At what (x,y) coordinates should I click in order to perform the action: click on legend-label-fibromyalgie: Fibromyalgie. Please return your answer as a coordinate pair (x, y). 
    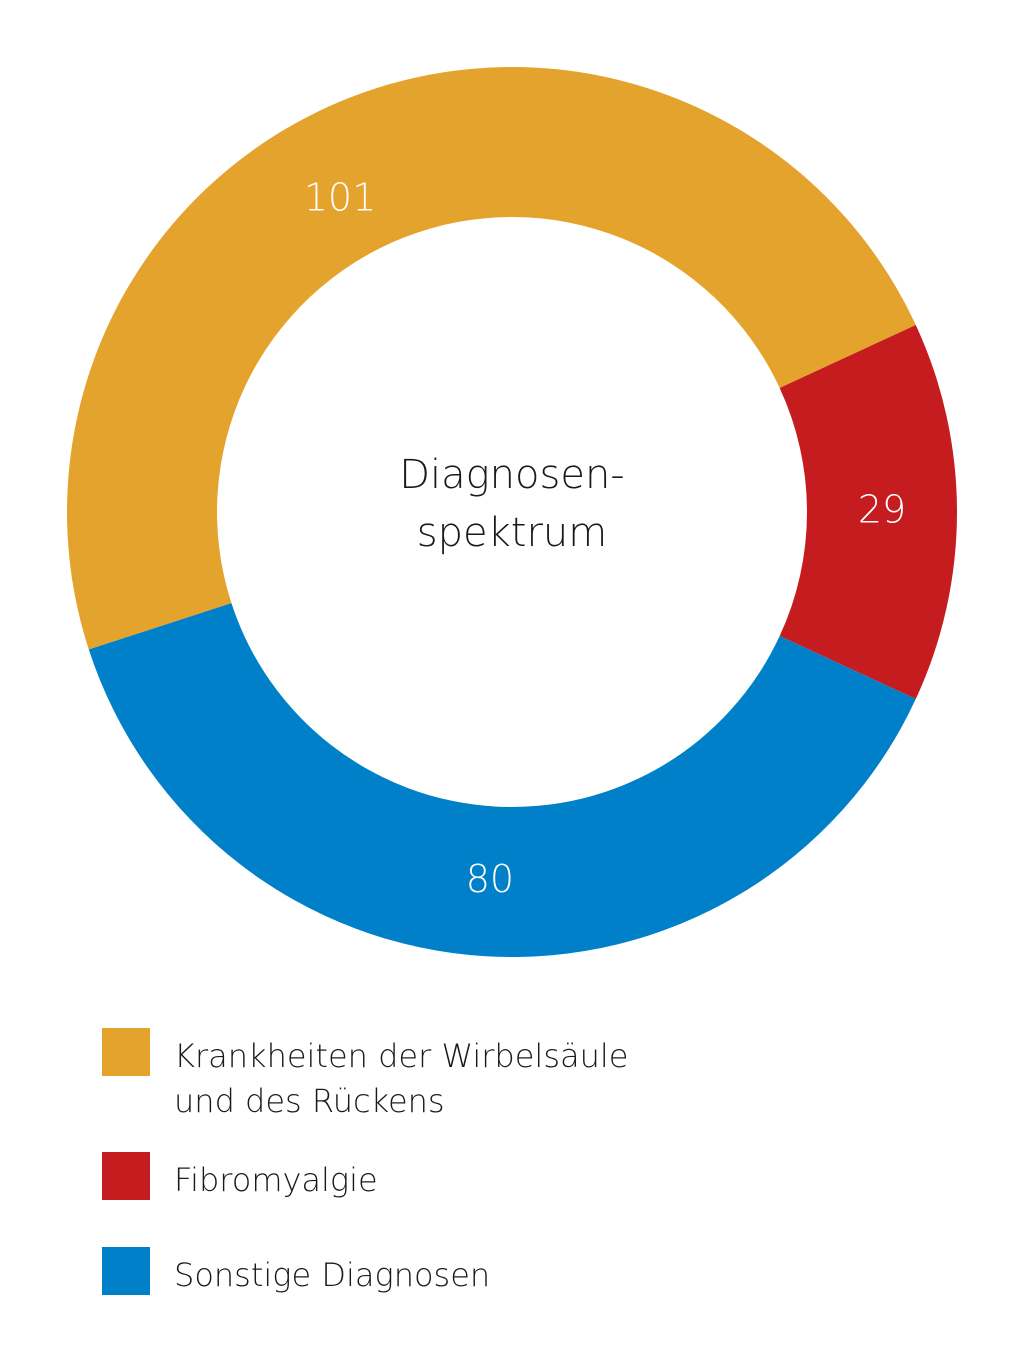
    Looking at the image, I should click on (276, 1180).